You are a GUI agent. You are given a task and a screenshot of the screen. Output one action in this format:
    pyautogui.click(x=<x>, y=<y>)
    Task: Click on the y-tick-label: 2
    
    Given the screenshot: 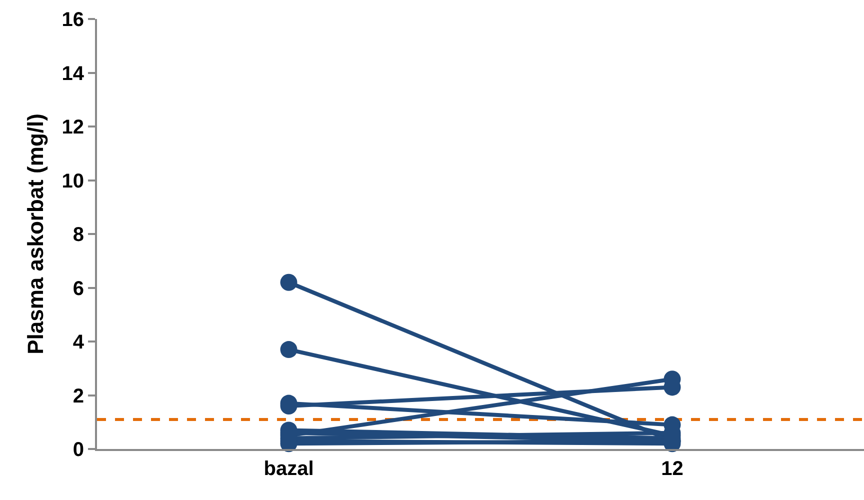 What is the action you would take?
    pyautogui.click(x=78, y=396)
    